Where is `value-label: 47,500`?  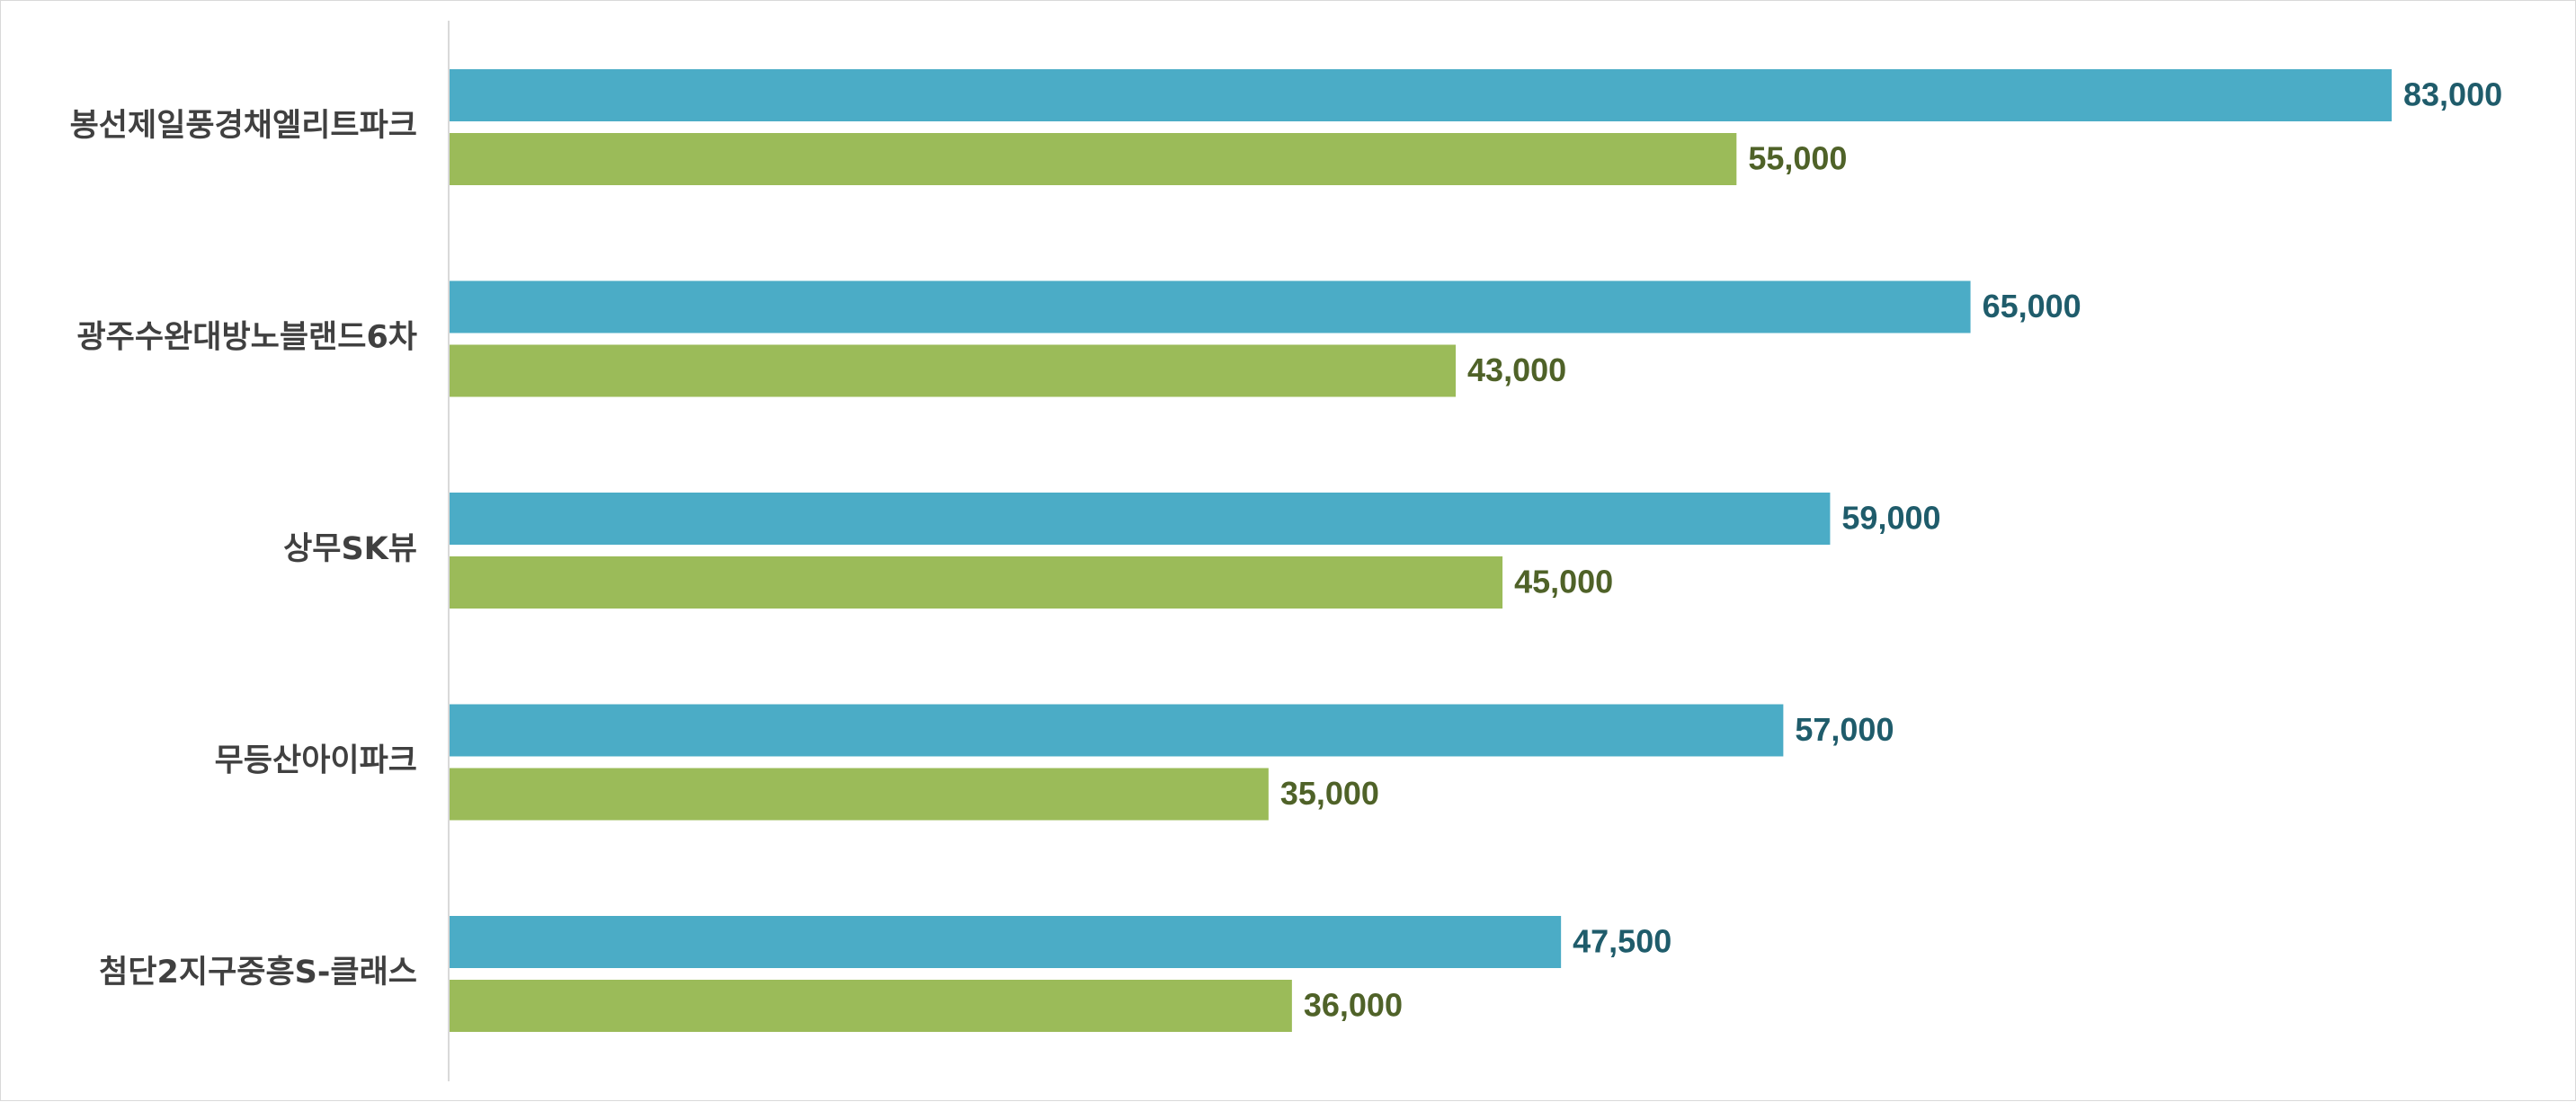
value-label: 47,500 is located at coordinates (1622, 941).